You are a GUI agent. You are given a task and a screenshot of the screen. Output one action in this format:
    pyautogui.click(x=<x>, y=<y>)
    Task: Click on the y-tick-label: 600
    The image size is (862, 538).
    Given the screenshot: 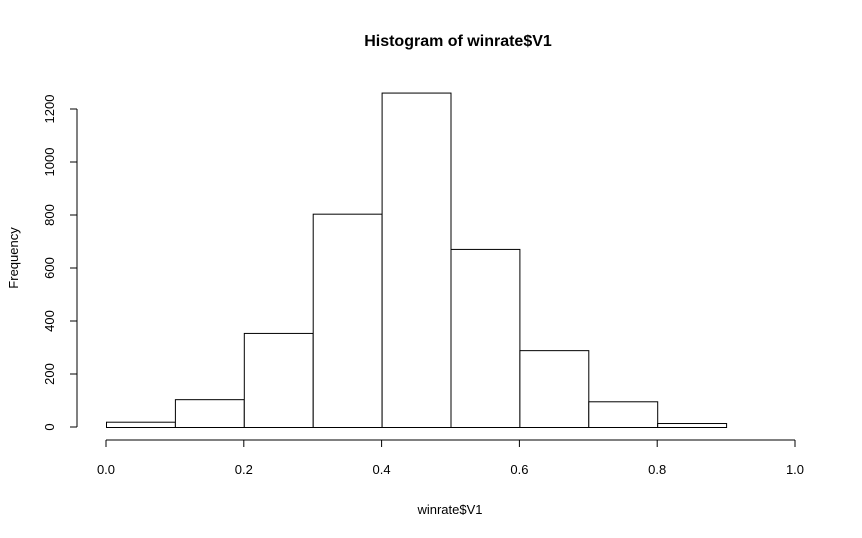 What is the action you would take?
    pyautogui.click(x=49, y=268)
    